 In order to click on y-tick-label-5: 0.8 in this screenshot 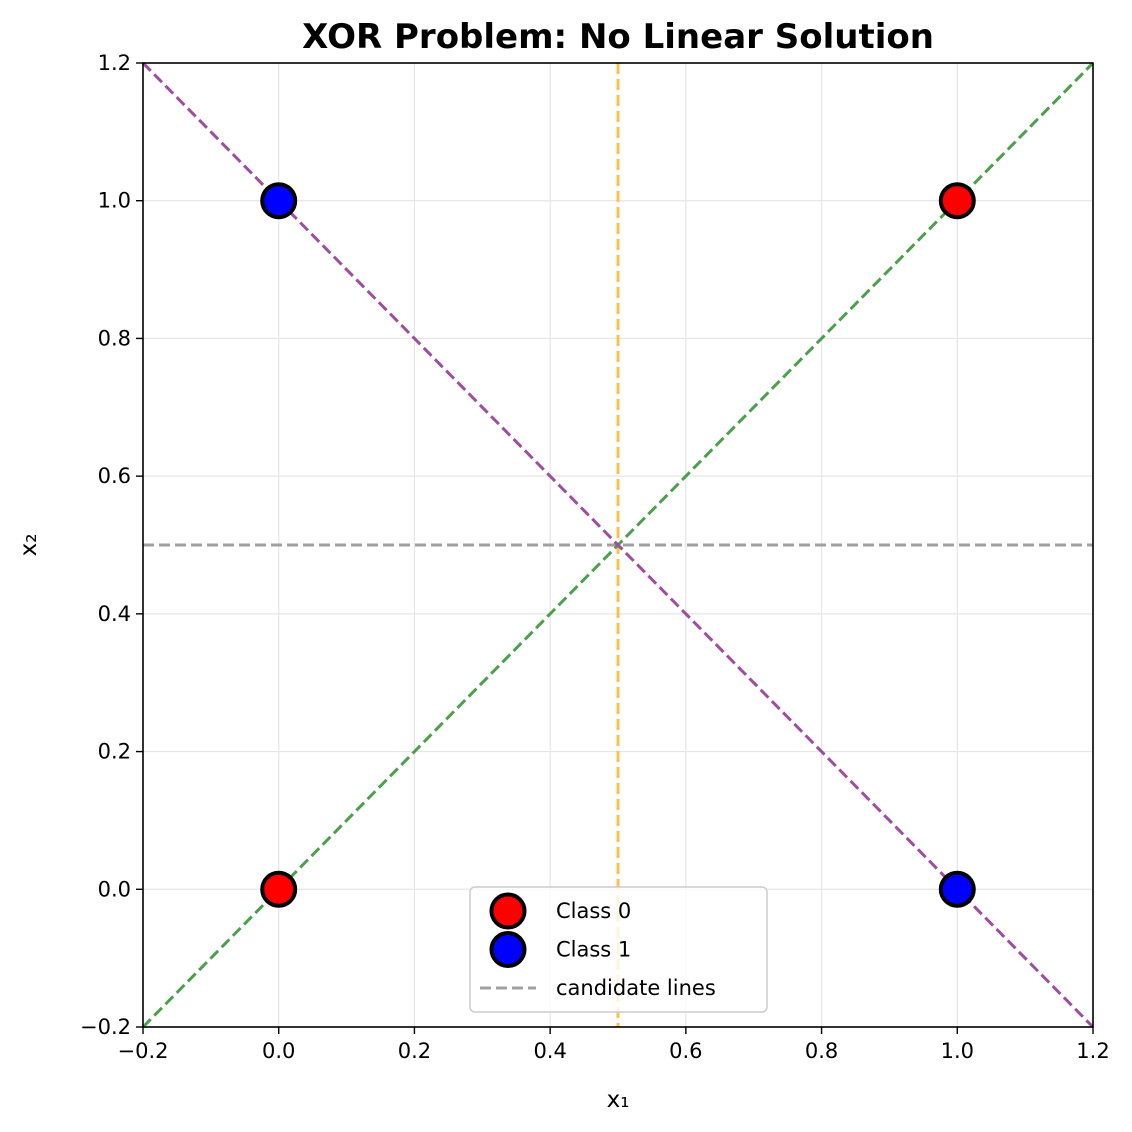, I will do `click(114, 338)`.